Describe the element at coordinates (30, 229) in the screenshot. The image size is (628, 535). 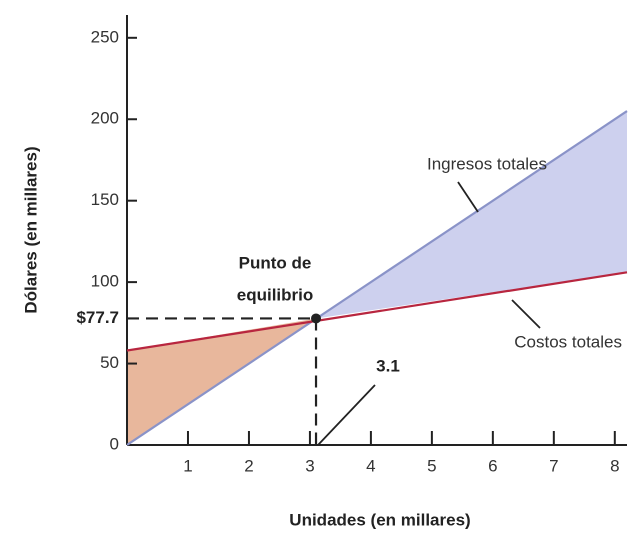
I see `y-axis-label: Dólares (en millares)` at that location.